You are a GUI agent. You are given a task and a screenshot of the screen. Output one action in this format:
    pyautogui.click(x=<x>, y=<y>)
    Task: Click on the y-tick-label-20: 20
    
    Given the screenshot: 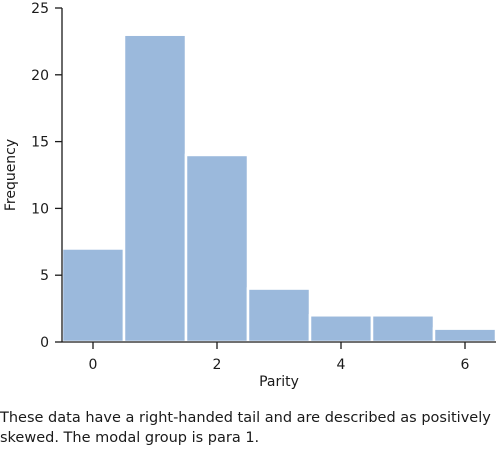 What is the action you would take?
    pyautogui.click(x=40, y=76)
    